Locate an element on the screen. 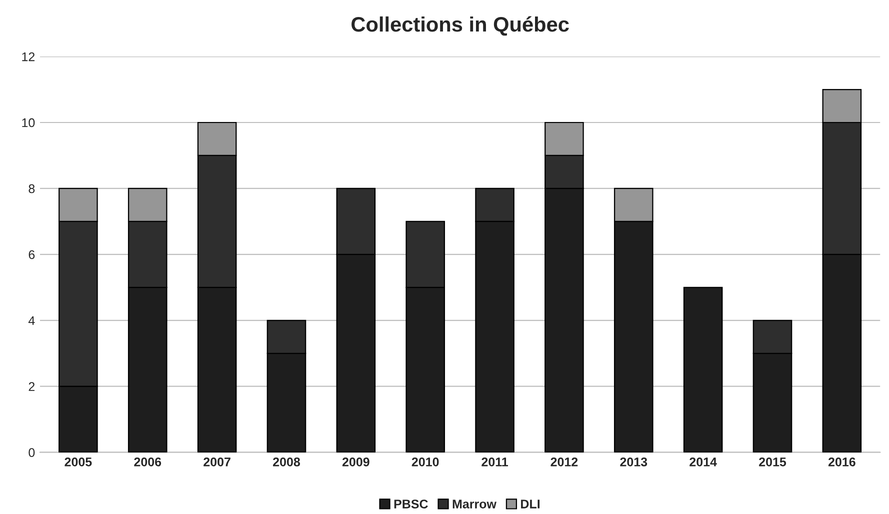  x-tick-label: 2016 is located at coordinates (842, 462).